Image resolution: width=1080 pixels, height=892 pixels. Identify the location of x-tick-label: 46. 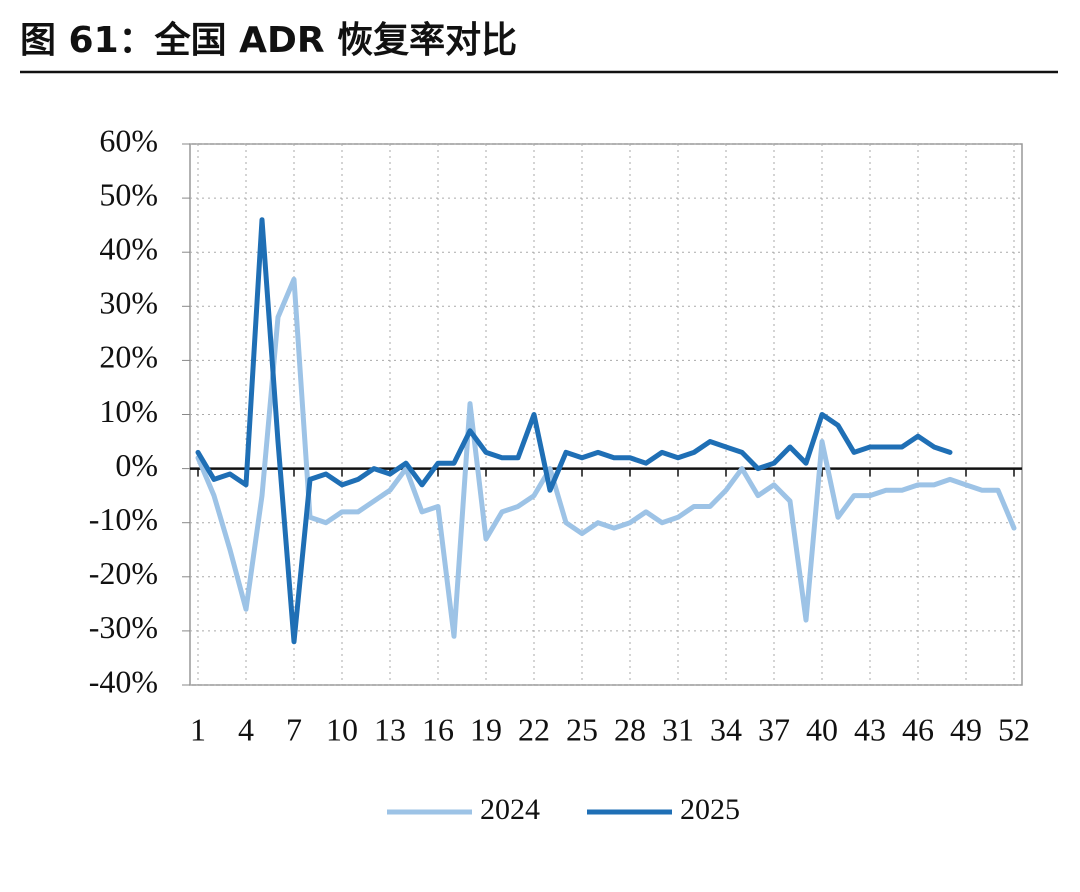
(918, 729).